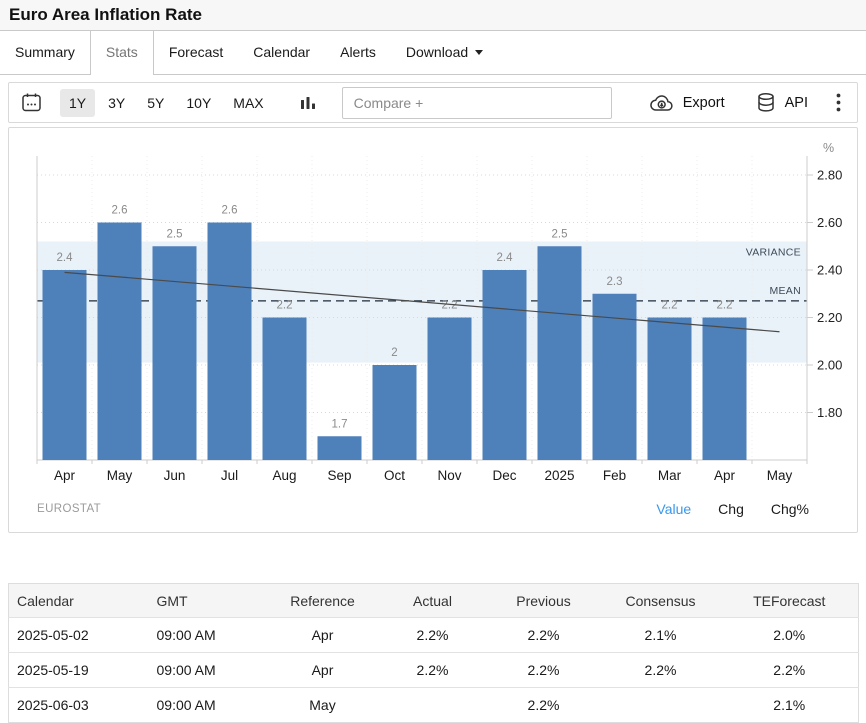  Describe the element at coordinates (614, 376) in the screenshot. I see `bar-feb` at that location.